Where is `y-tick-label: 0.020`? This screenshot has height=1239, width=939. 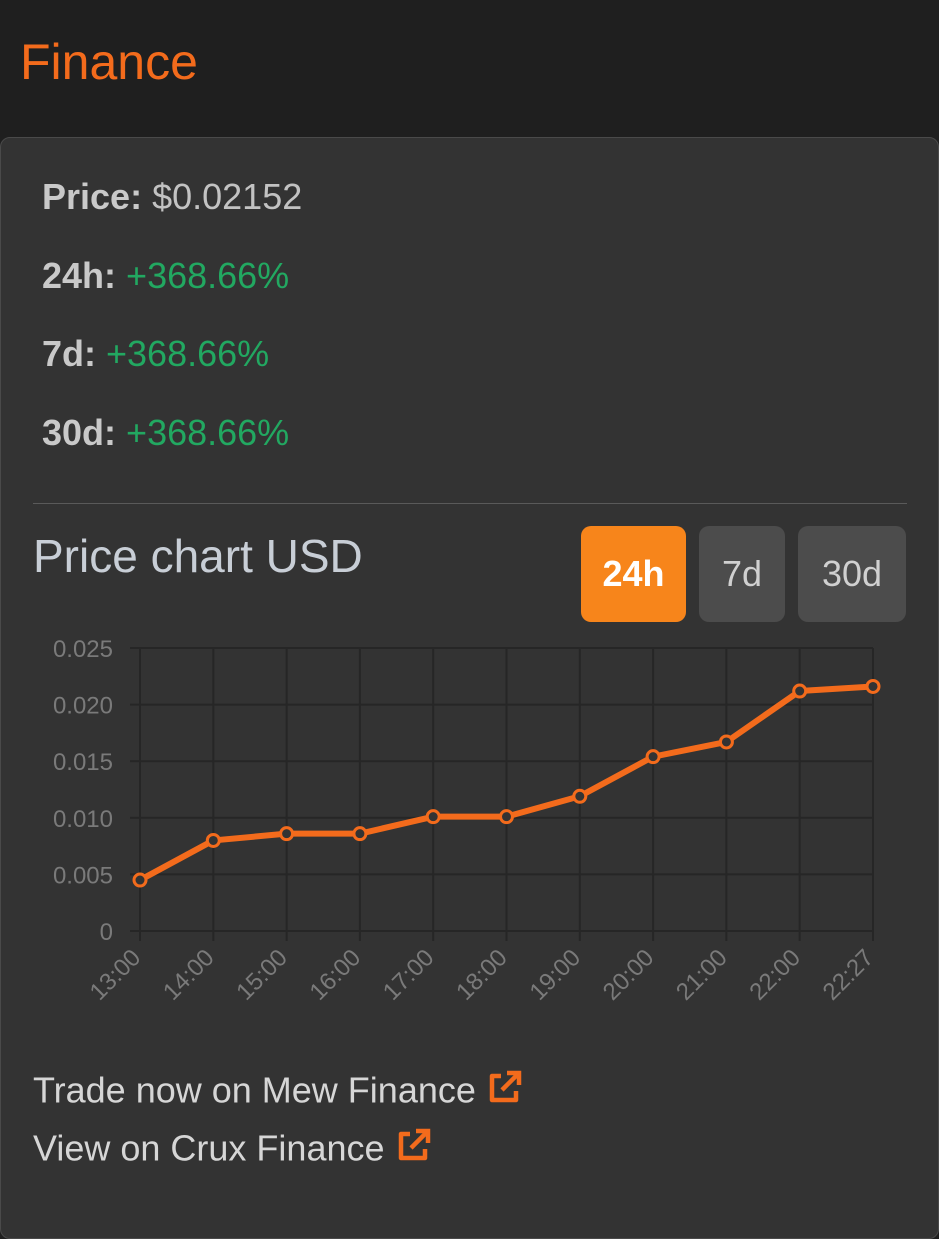
y-tick-label: 0.020 is located at coordinates (83, 706).